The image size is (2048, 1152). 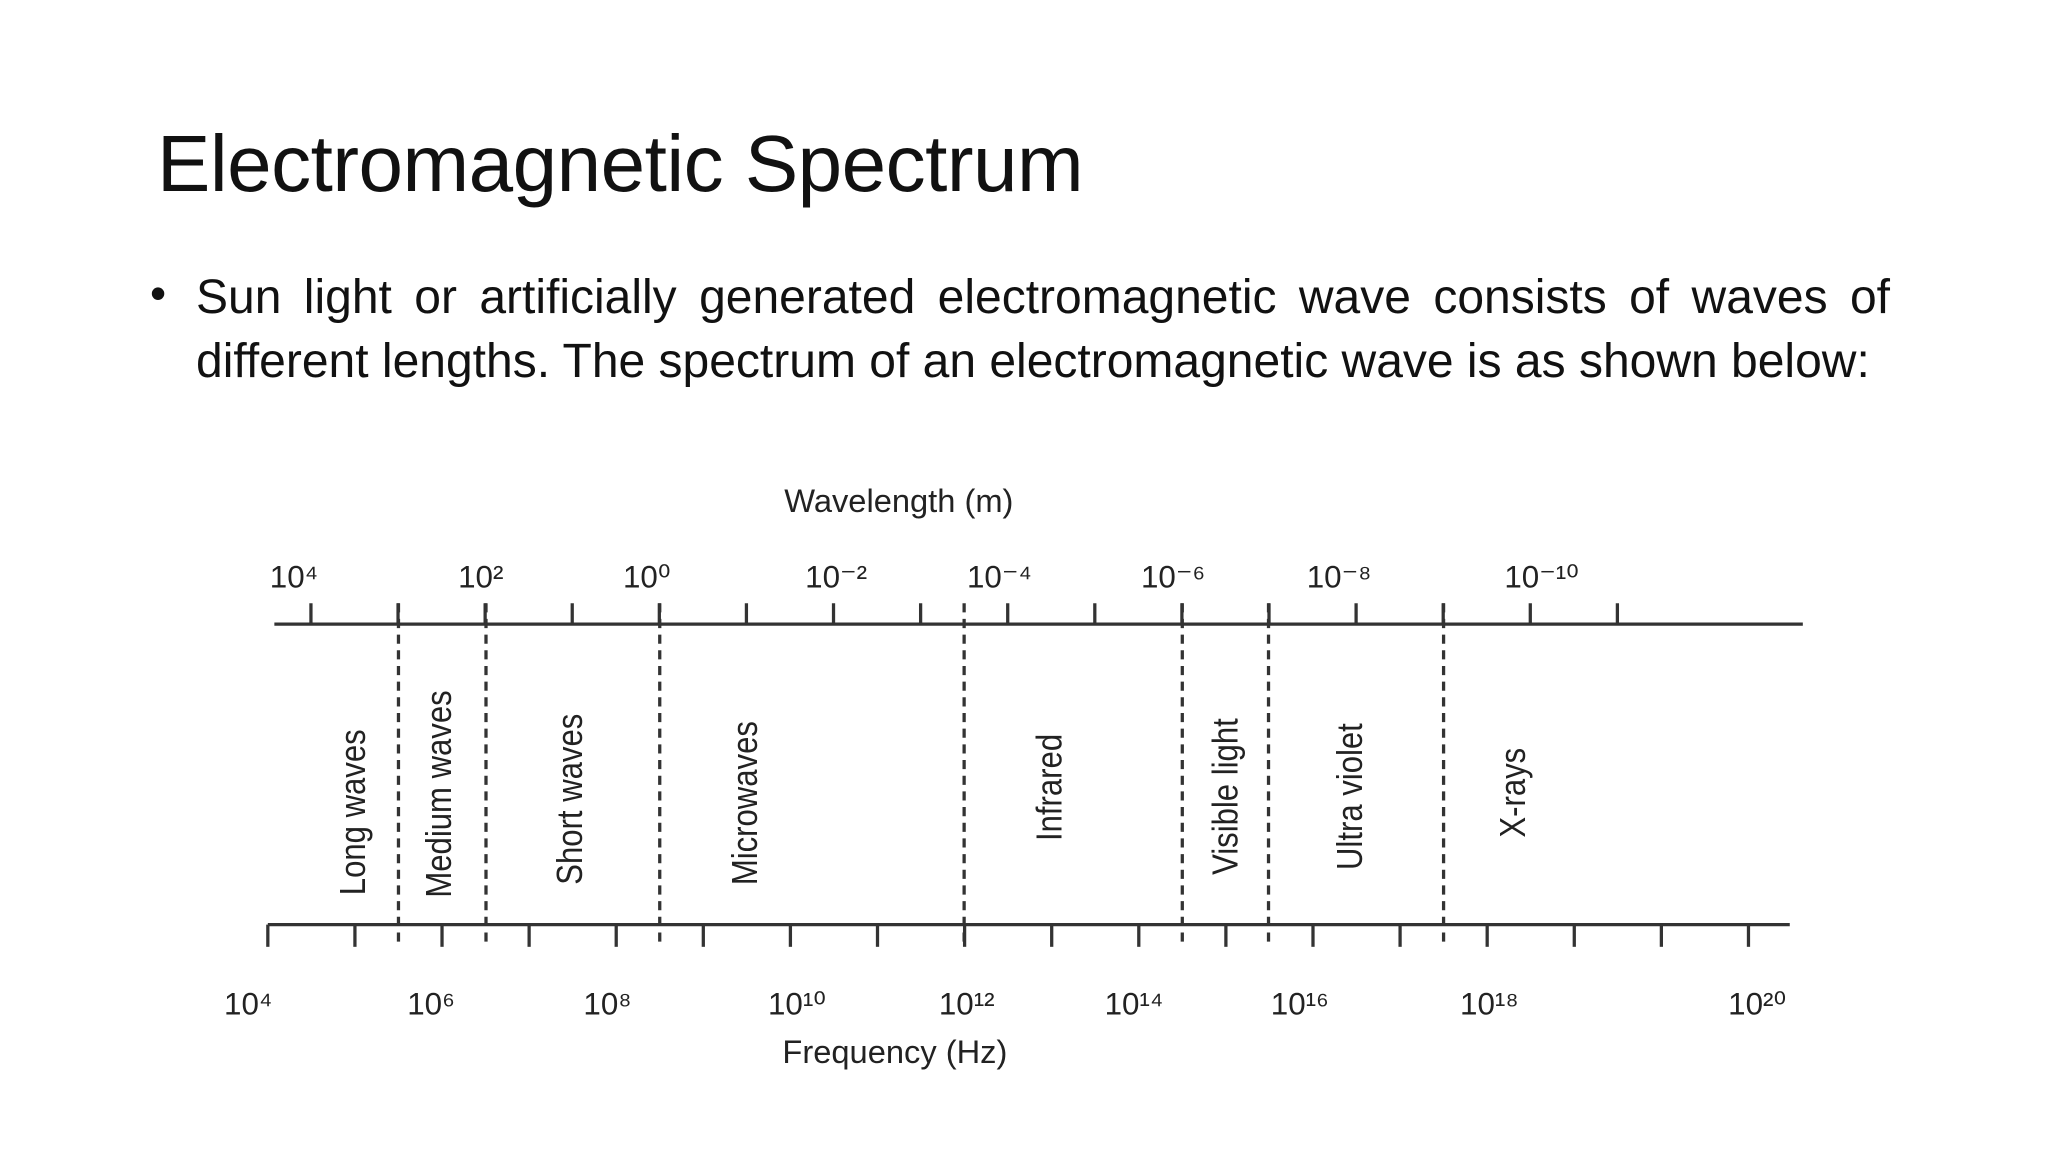 I want to click on frequency-tick-label: 10¹², so click(x=967, y=1004).